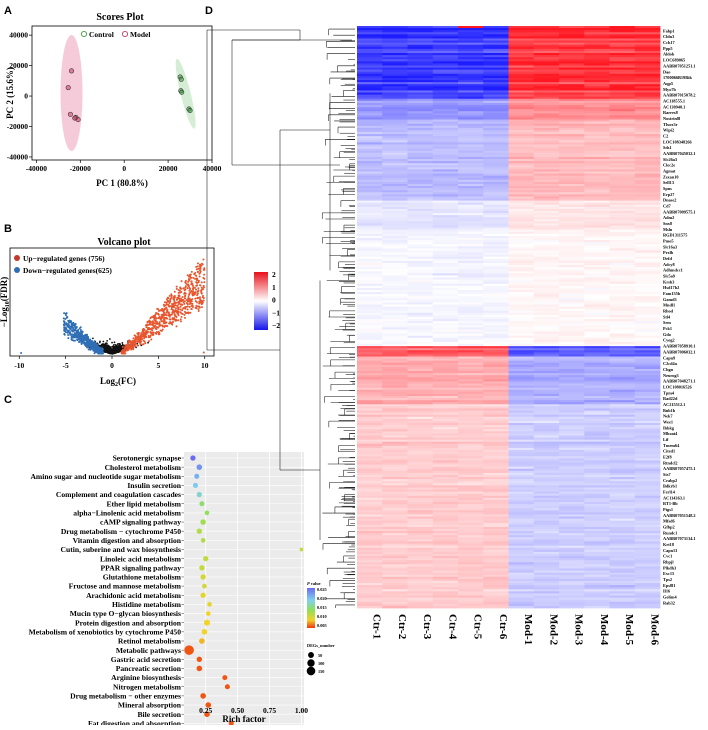 This screenshot has height=730, width=708. Describe the element at coordinates (83, 33) in the screenshot. I see `legend-control-marker` at that location.